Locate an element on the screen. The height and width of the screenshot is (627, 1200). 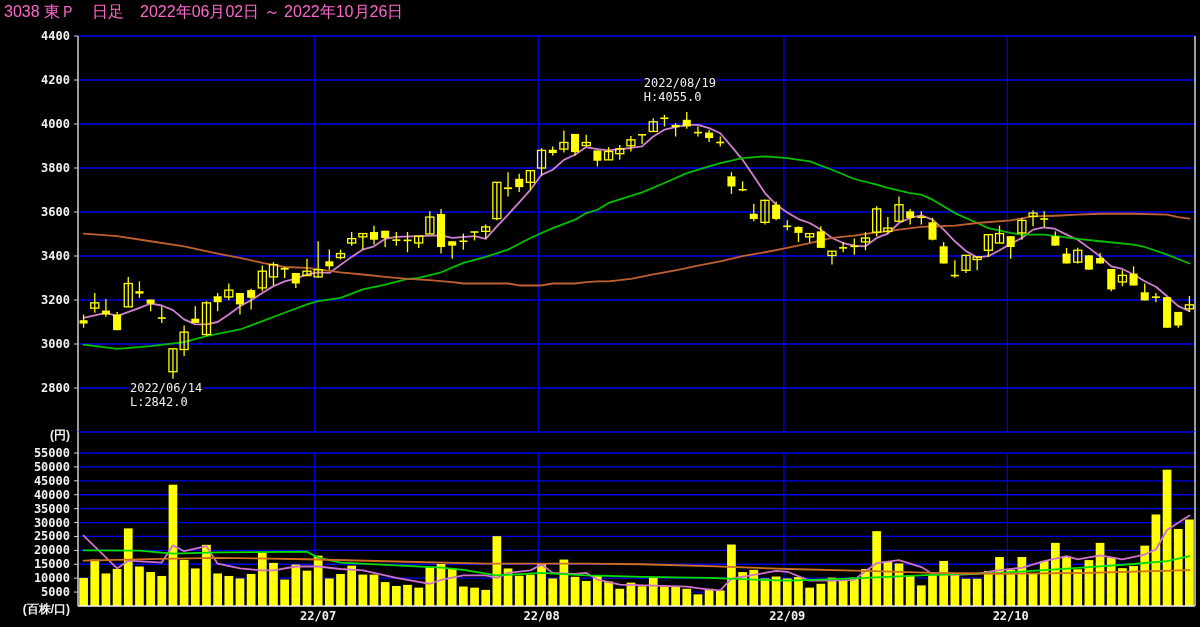
y-tick-label: 3600 is located at coordinates (55, 212).